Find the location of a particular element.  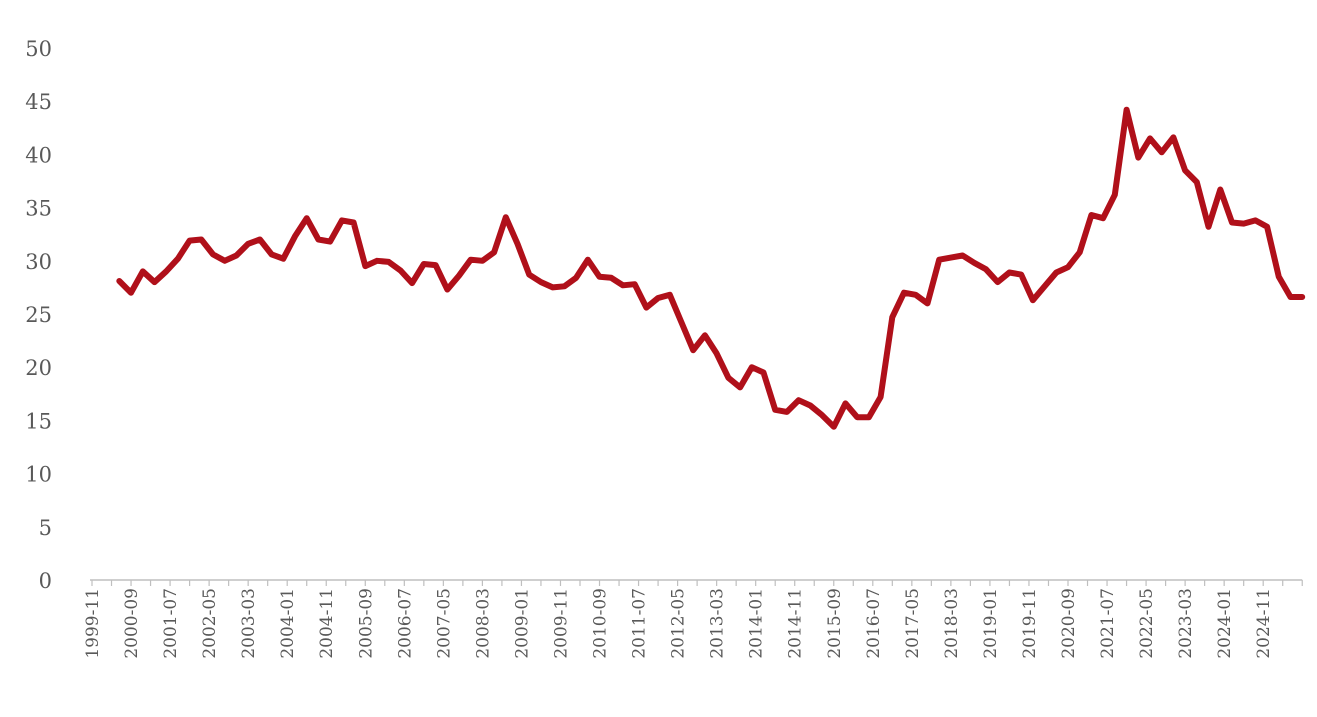

x-tick-label: 2019-01 is located at coordinates (991, 623).